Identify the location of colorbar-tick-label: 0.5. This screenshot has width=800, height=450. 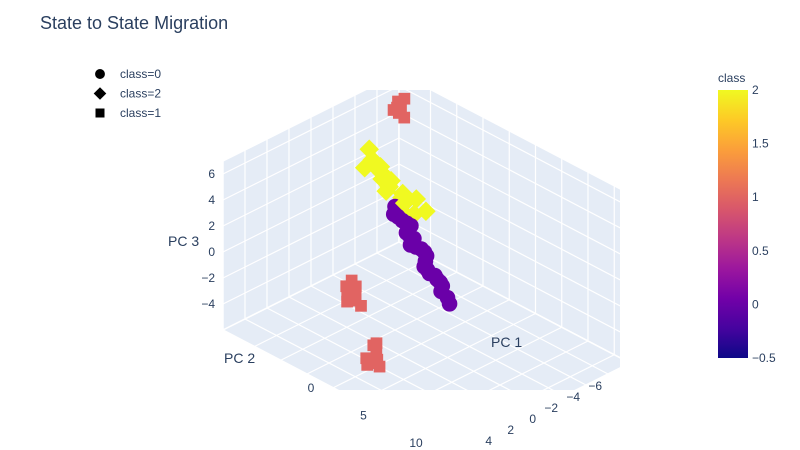
(760, 251).